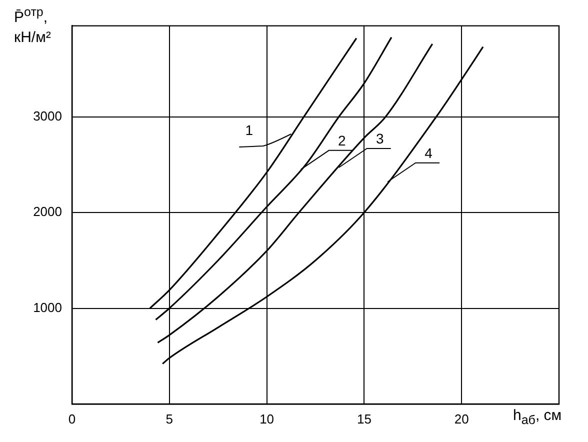 The image size is (588, 442). What do you see at coordinates (428, 152) in the screenshot?
I see `annotation: 4` at bounding box center [428, 152].